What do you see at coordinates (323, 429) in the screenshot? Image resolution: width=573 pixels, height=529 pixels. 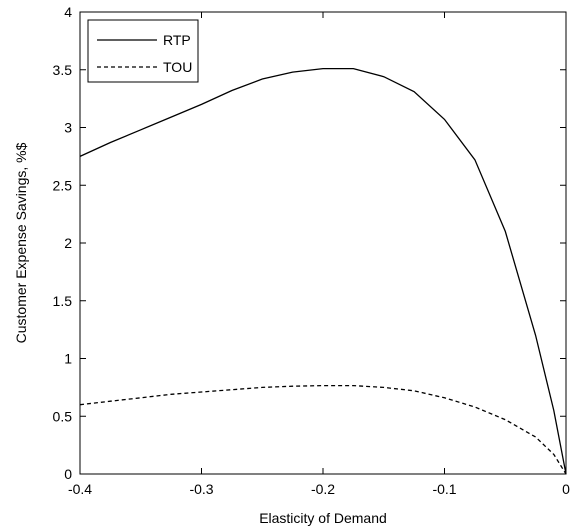 I see `series-line-tou` at bounding box center [323, 429].